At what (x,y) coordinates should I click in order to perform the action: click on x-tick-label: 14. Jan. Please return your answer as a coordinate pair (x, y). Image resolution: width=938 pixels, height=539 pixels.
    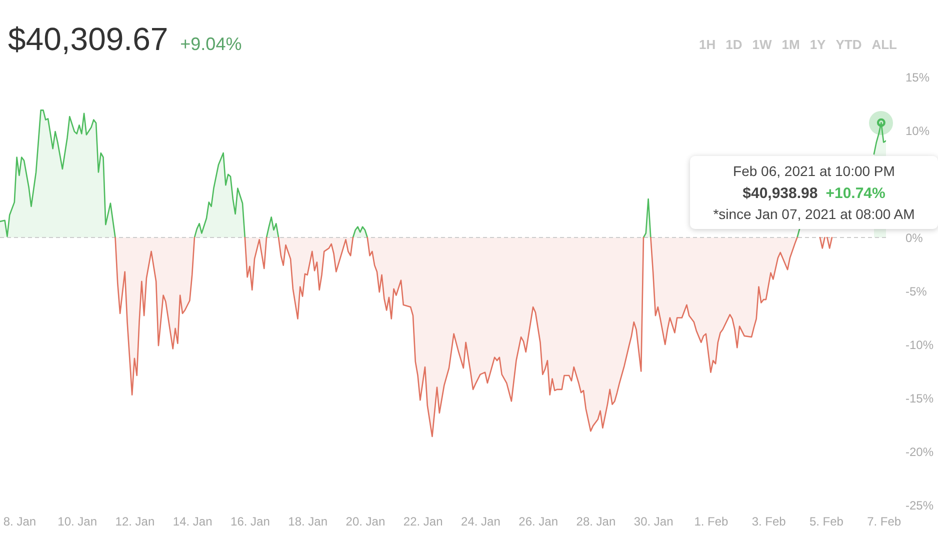
    Looking at the image, I should click on (192, 521).